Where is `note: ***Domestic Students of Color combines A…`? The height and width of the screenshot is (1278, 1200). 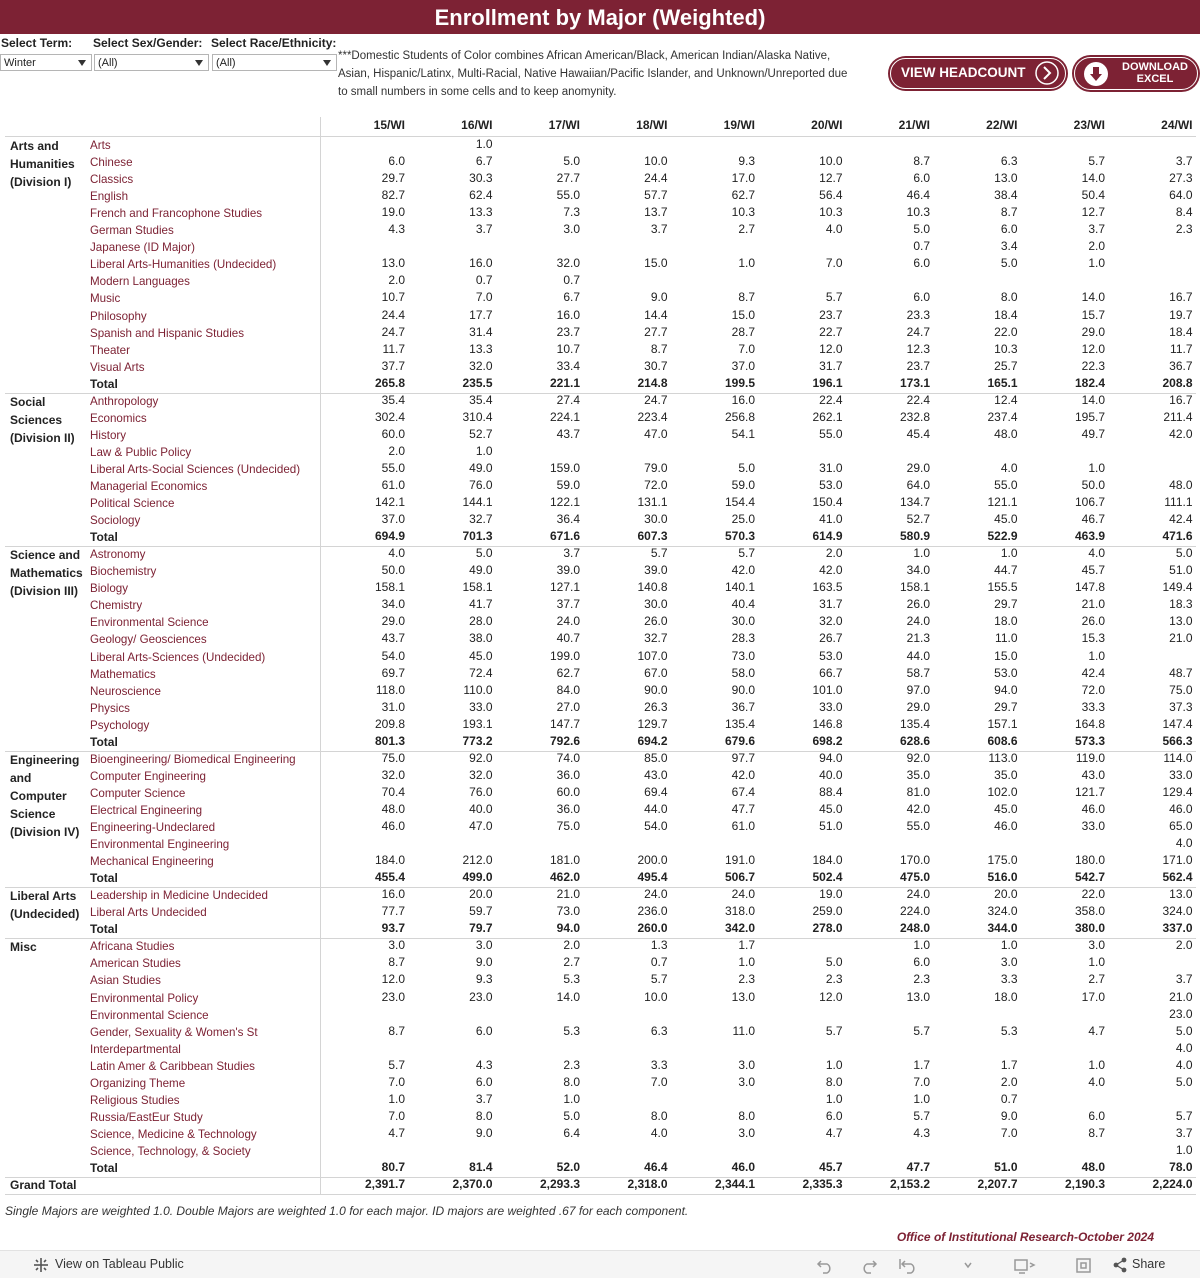
note: ***Domestic Students of Color combines A… is located at coordinates (593, 74).